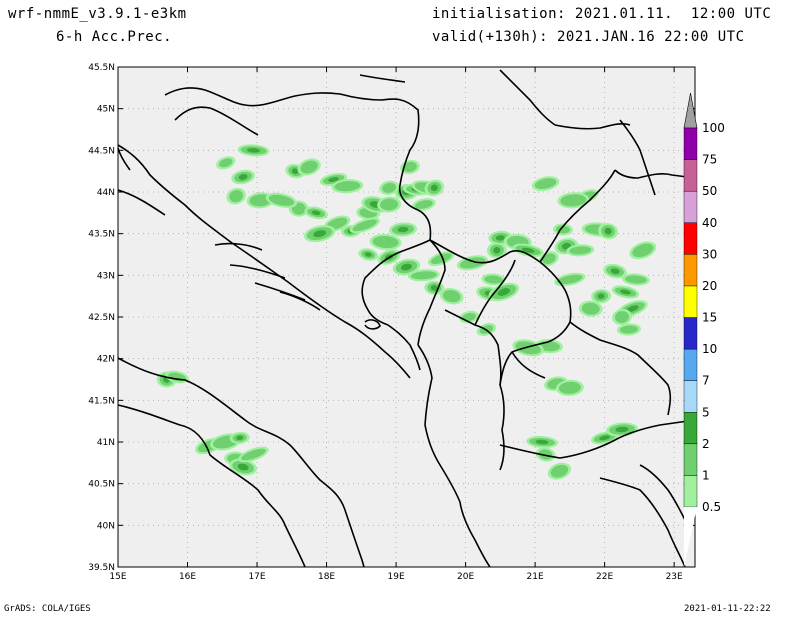  Describe the element at coordinates (101, 68) in the screenshot. I see `lat-tick-label: 45.5N` at that location.